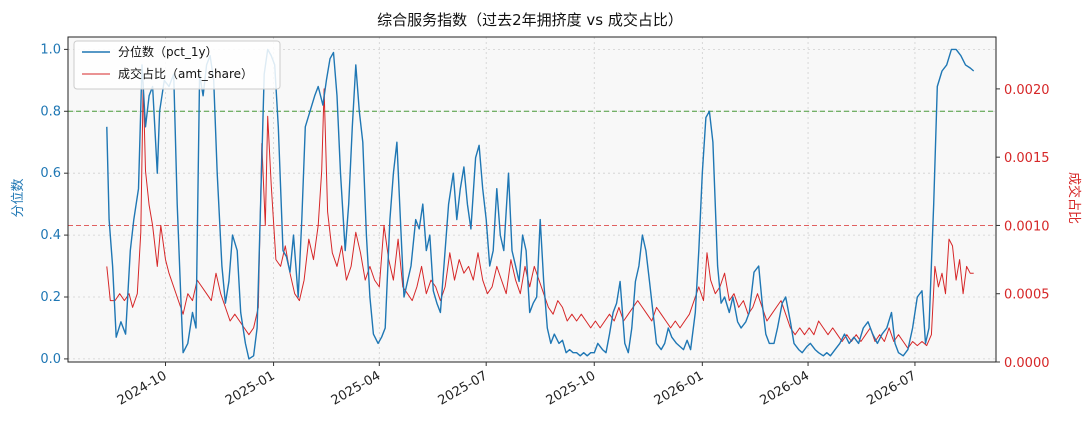  I want to click on y-left-tick-label: 0.8, so click(50, 111).